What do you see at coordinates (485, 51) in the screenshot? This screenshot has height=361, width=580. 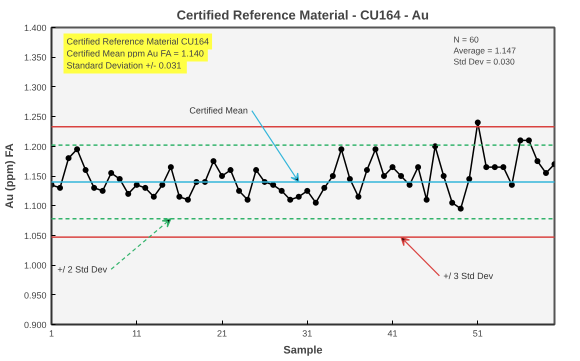 I see `annotation: Average = 1.147` at bounding box center [485, 51].